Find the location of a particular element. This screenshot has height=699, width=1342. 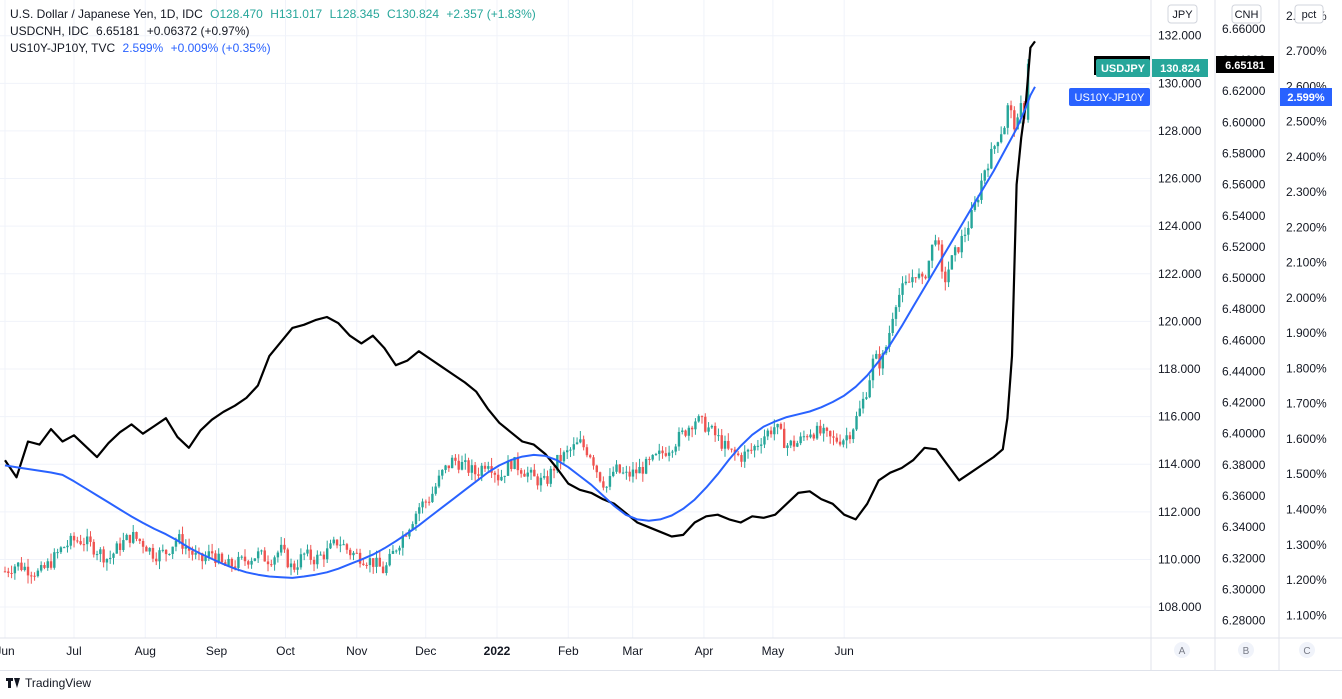

scale-letter-b: B is located at coordinates (1246, 650).